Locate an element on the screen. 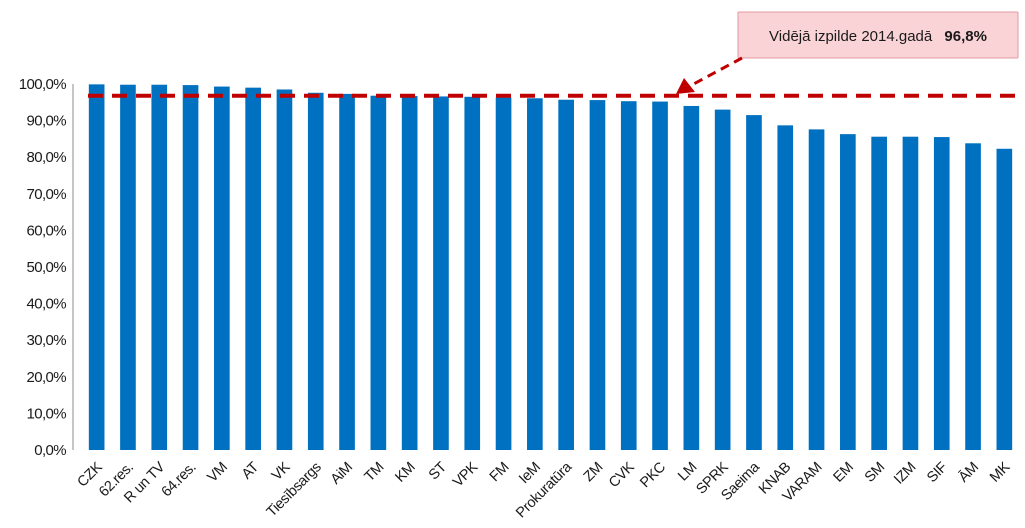 The width and height of the screenshot is (1025, 528). average-callout: Vidējā izpilde 2014.gadā 96,8% is located at coordinates (847, 52).